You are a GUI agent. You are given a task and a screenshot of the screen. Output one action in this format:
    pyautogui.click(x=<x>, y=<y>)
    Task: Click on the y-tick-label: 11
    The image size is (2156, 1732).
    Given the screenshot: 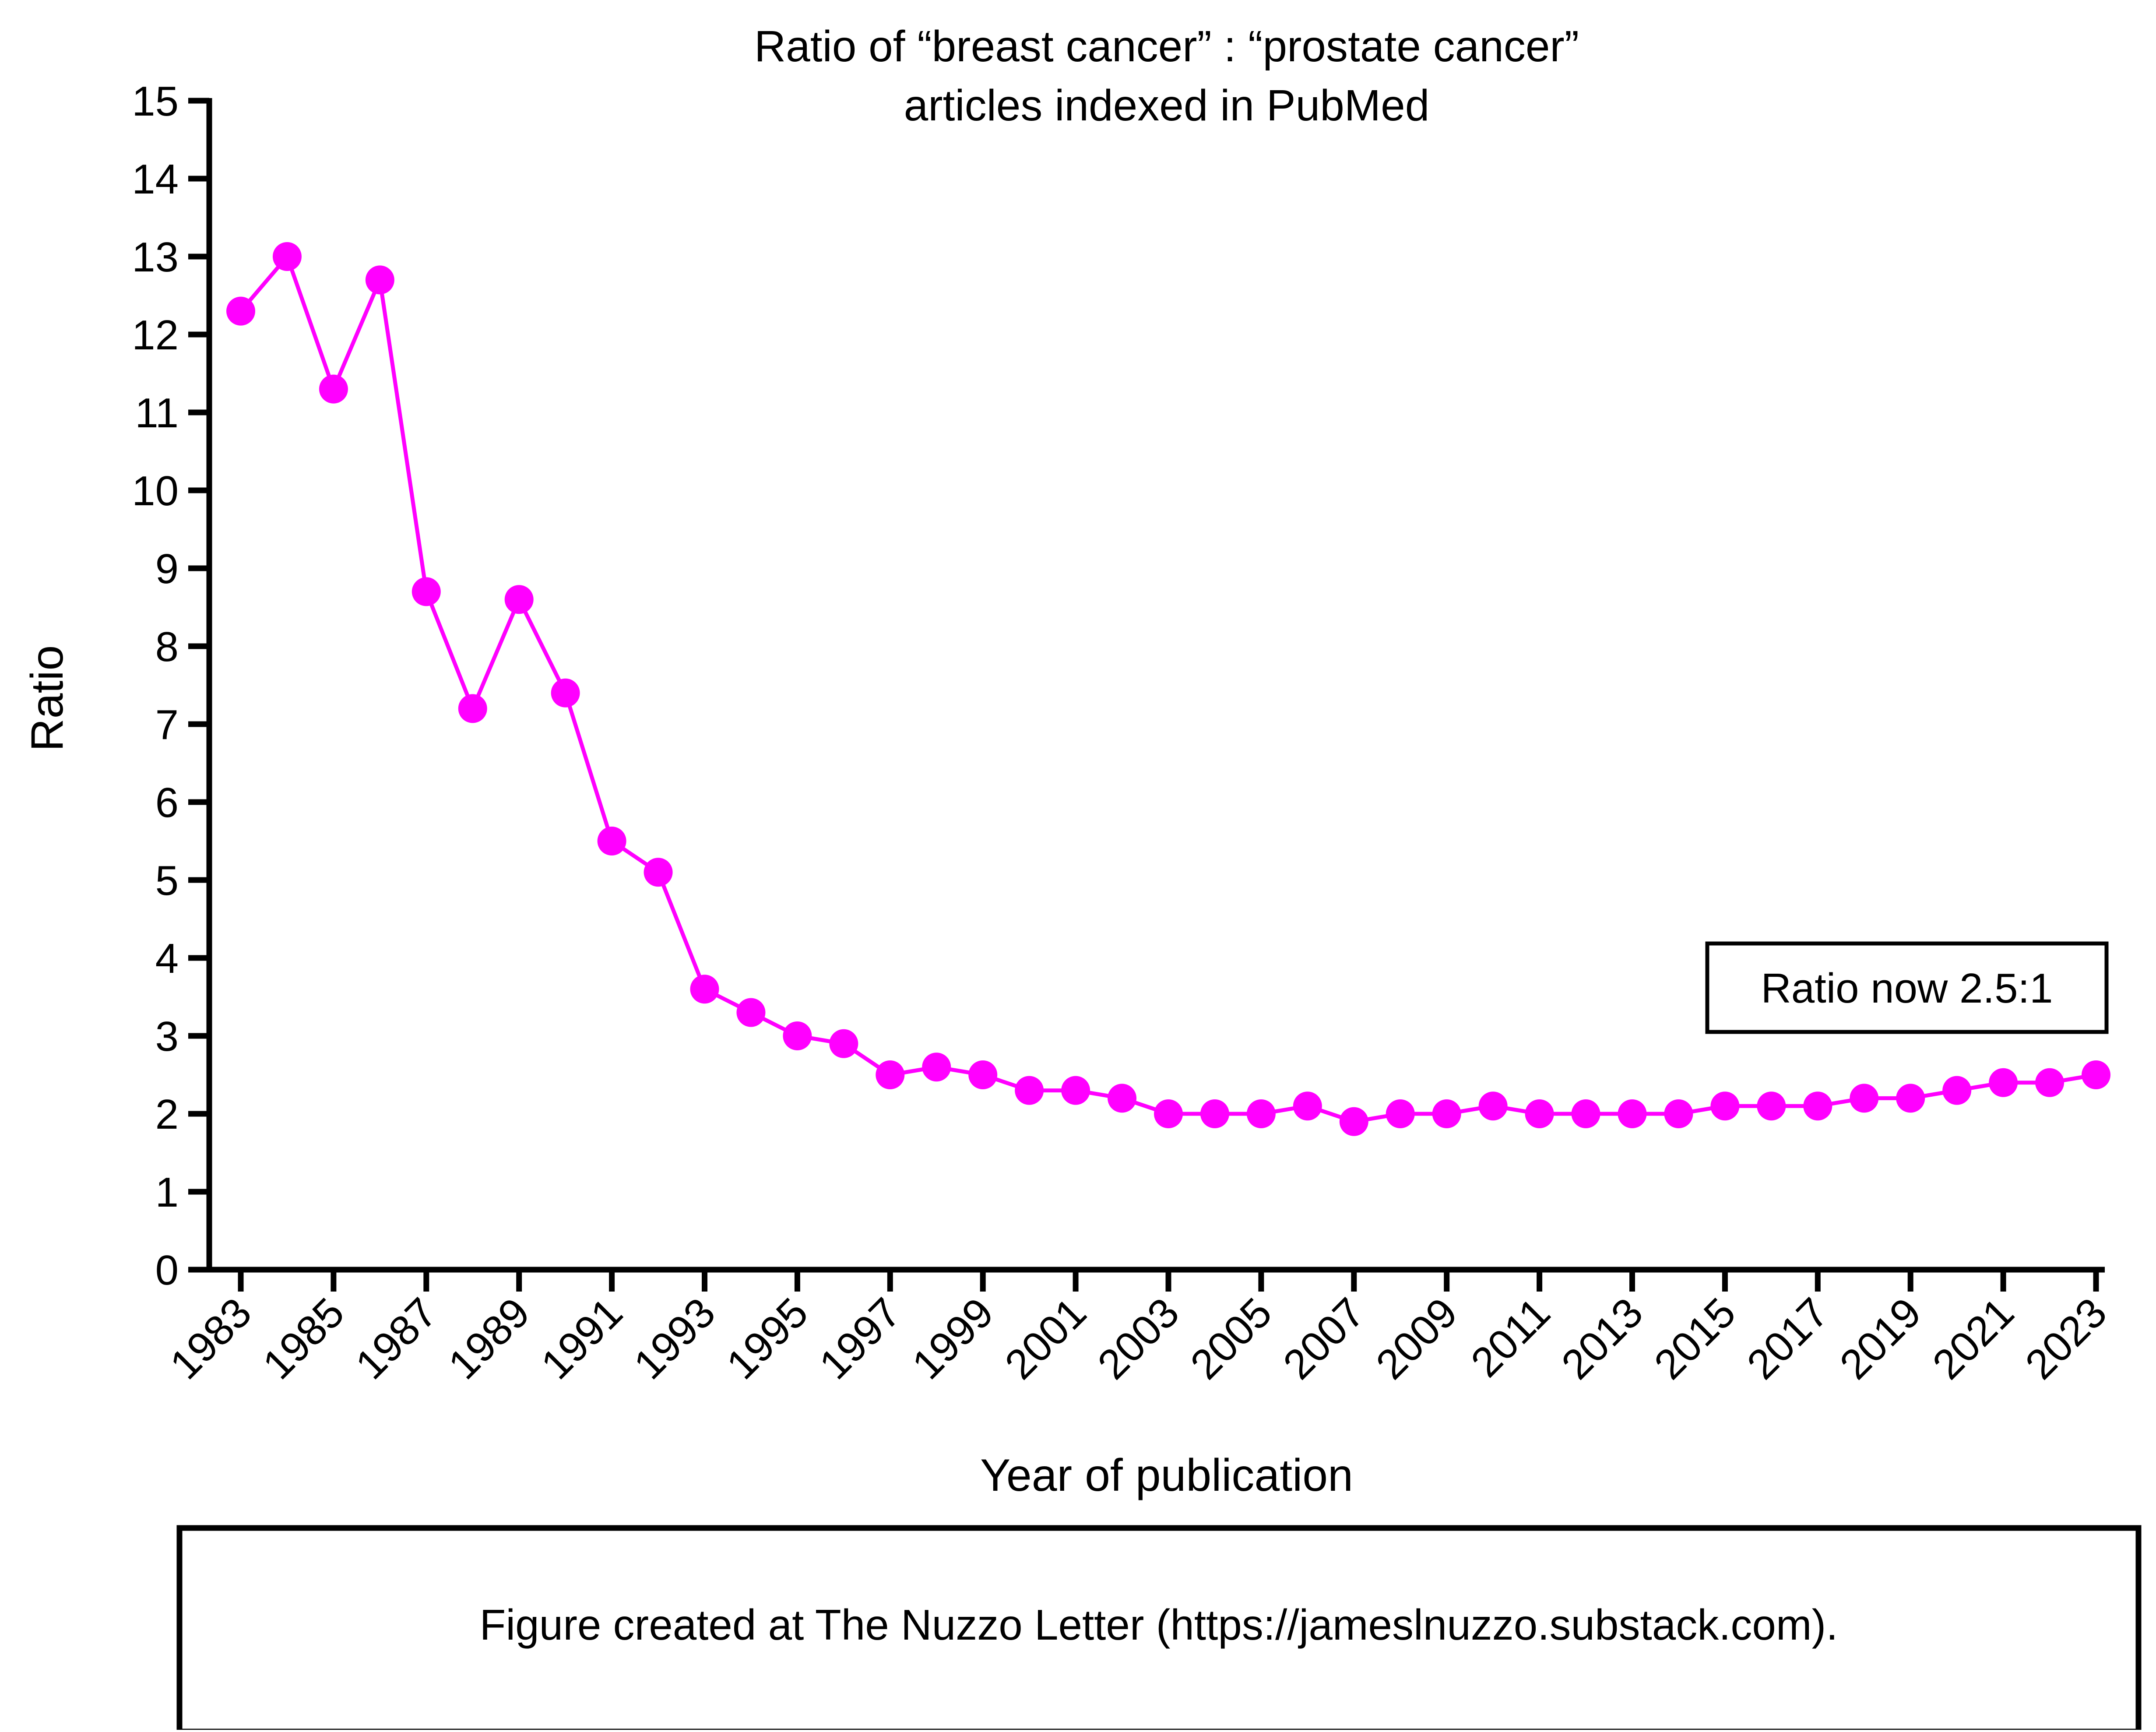 What is the action you would take?
    pyautogui.click(x=157, y=413)
    